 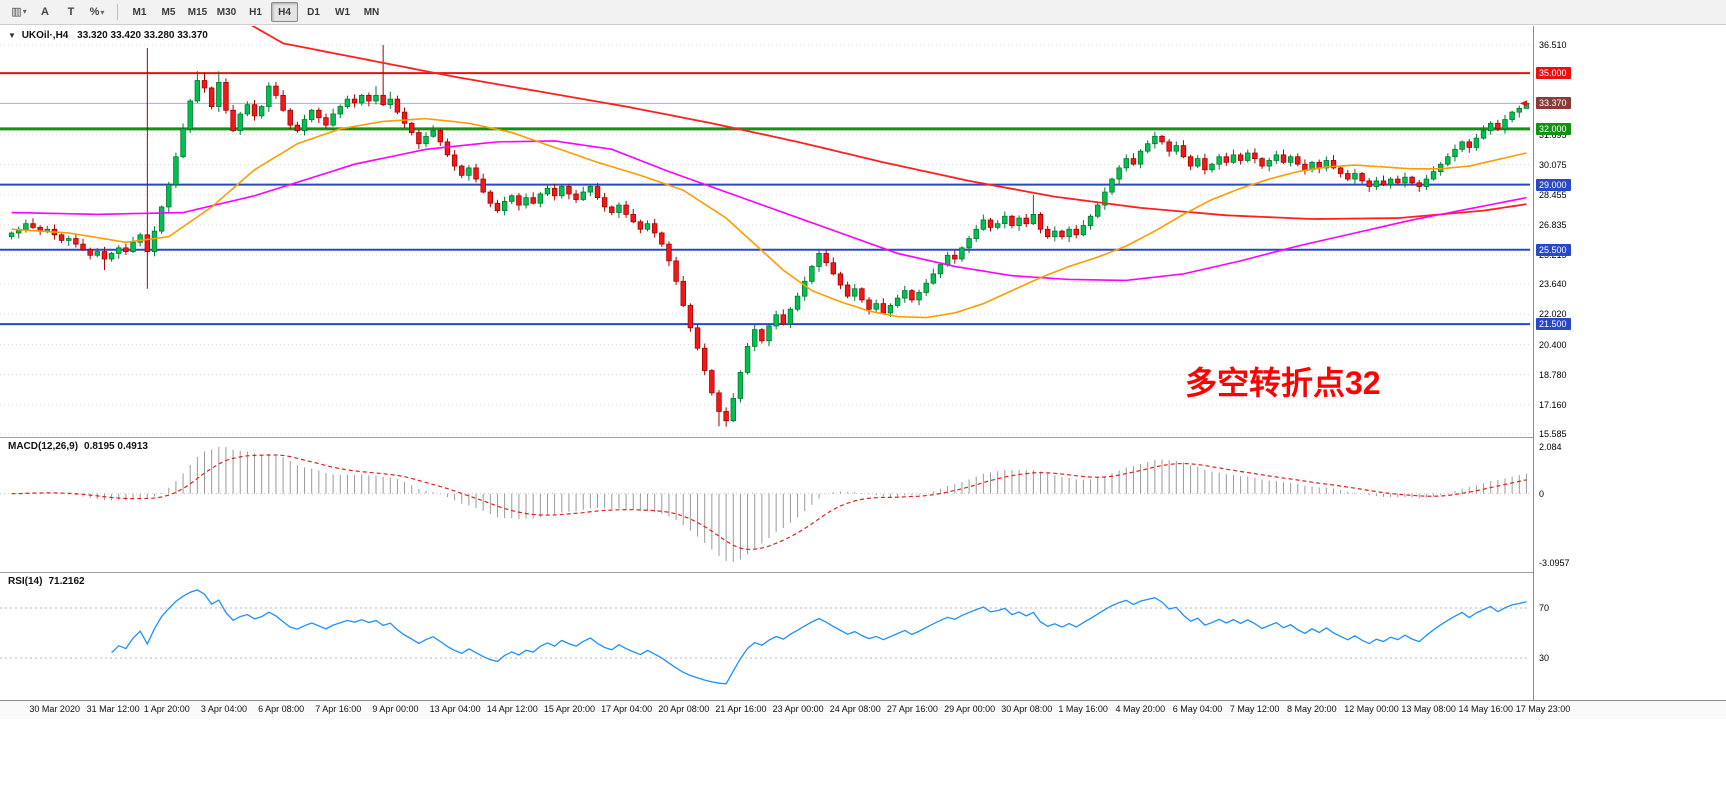 I want to click on timeframe-button-mn: MN, so click(x=371, y=12).